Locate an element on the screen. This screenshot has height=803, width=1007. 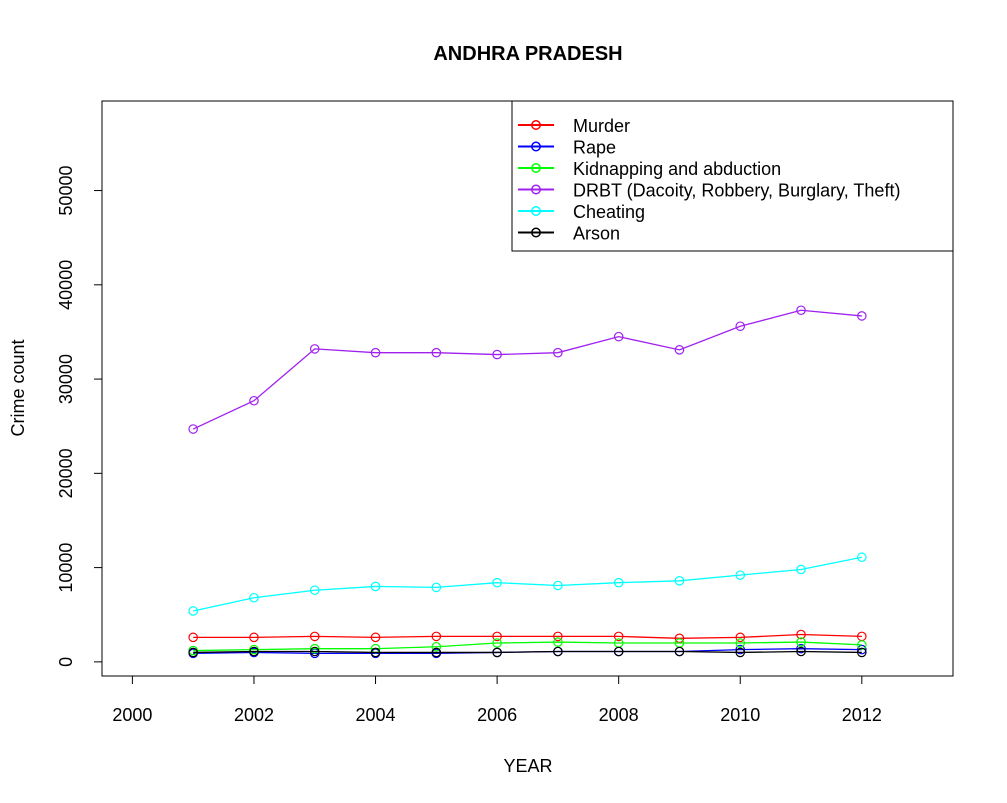
legend-label: Rape is located at coordinates (594, 148).